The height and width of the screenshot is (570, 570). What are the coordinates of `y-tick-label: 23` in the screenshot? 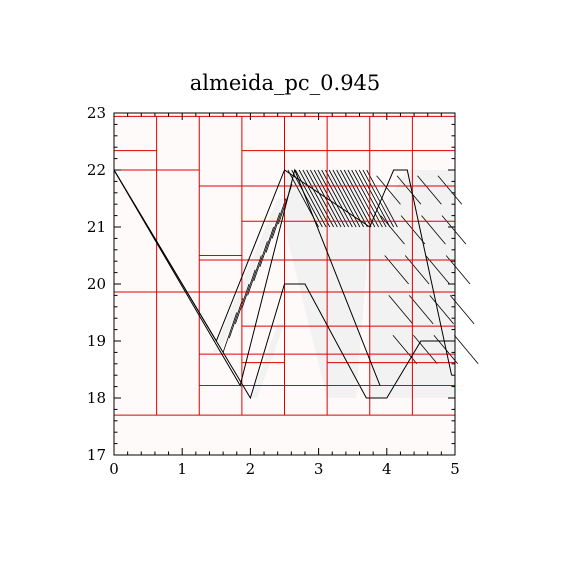 It's located at (96, 113).